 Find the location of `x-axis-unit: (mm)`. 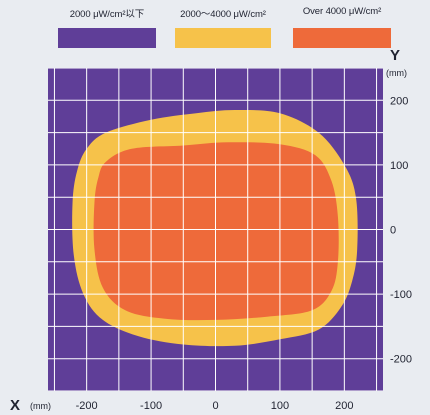

x-axis-unit: (mm) is located at coordinates (40, 406).